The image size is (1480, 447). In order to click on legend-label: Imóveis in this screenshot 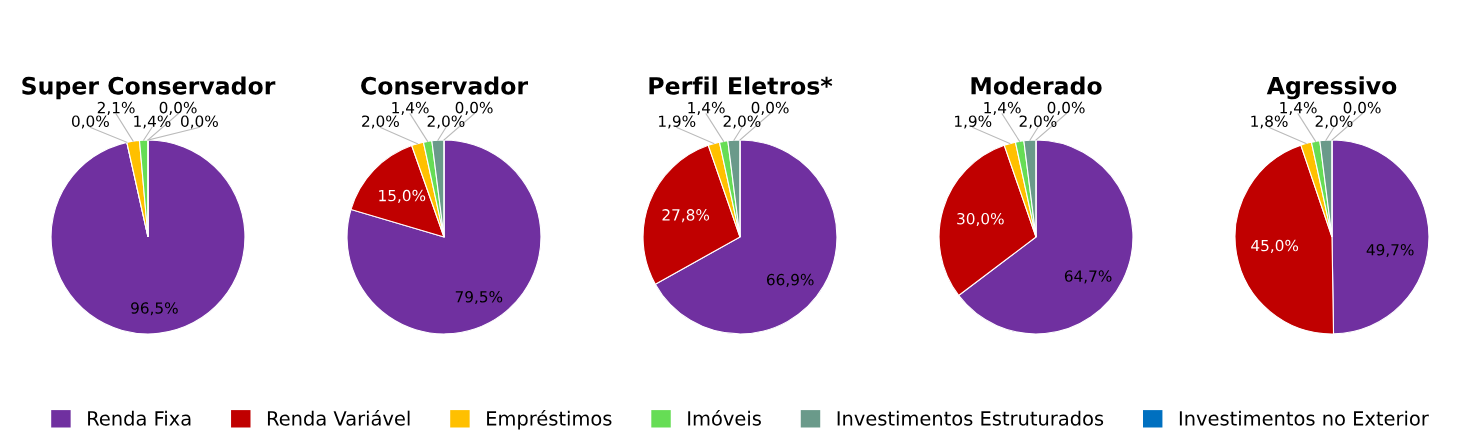, I will do `click(724, 417)`.